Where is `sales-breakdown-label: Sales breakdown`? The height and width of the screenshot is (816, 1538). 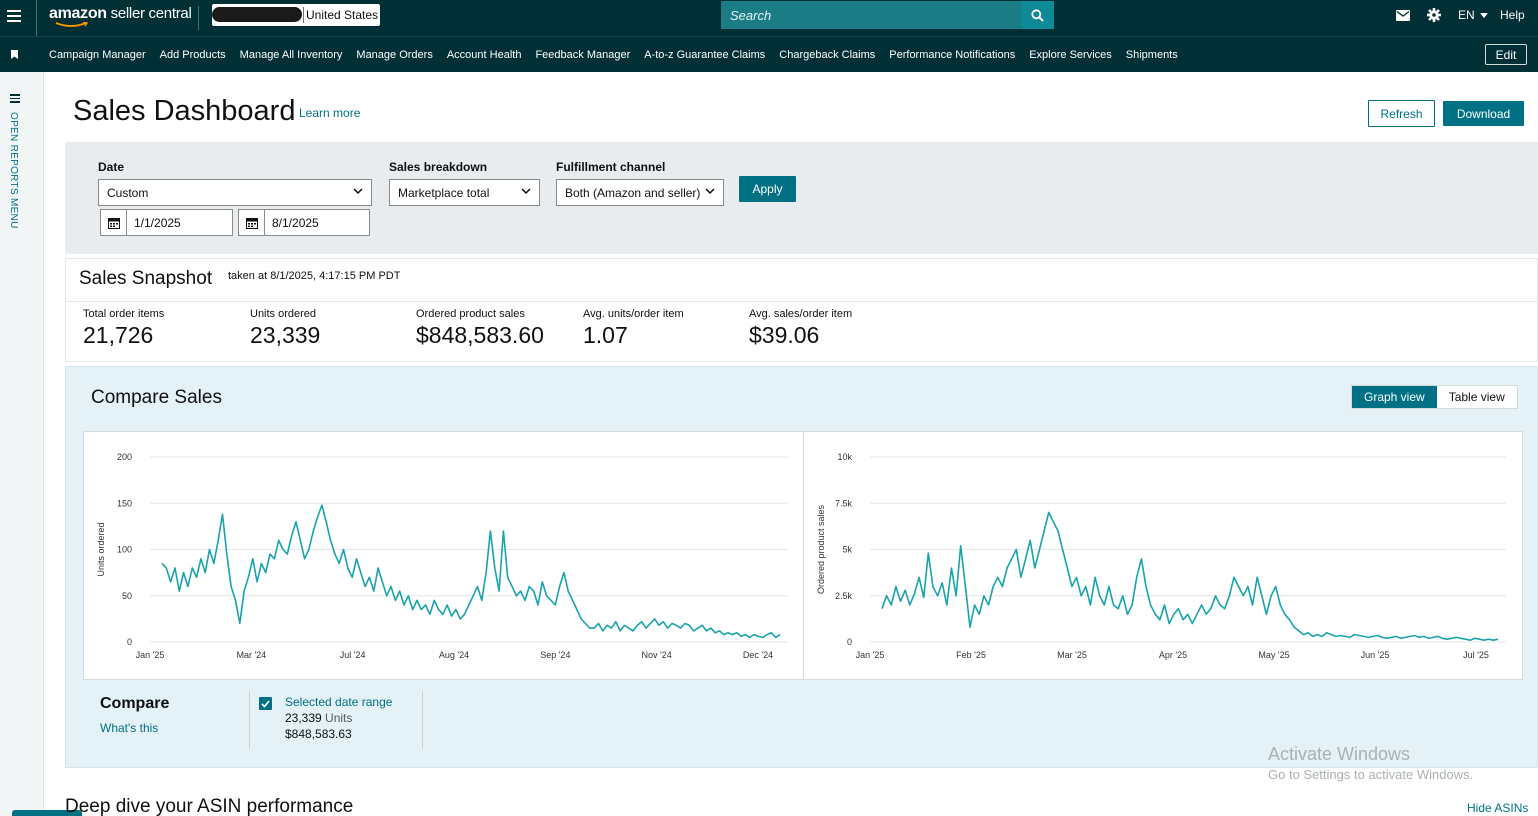 sales-breakdown-label: Sales breakdown is located at coordinates (438, 167).